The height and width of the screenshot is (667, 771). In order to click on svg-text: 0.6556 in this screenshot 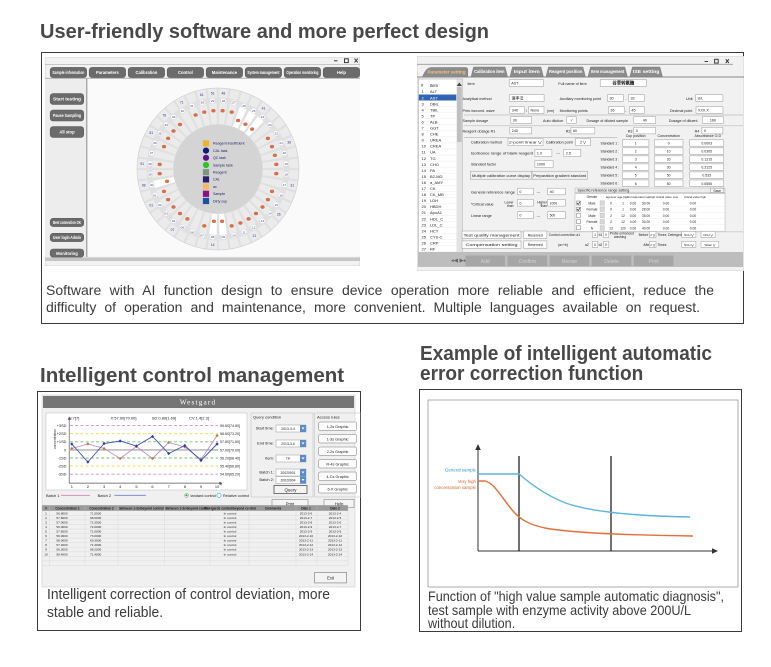, I will do `click(706, 184)`.